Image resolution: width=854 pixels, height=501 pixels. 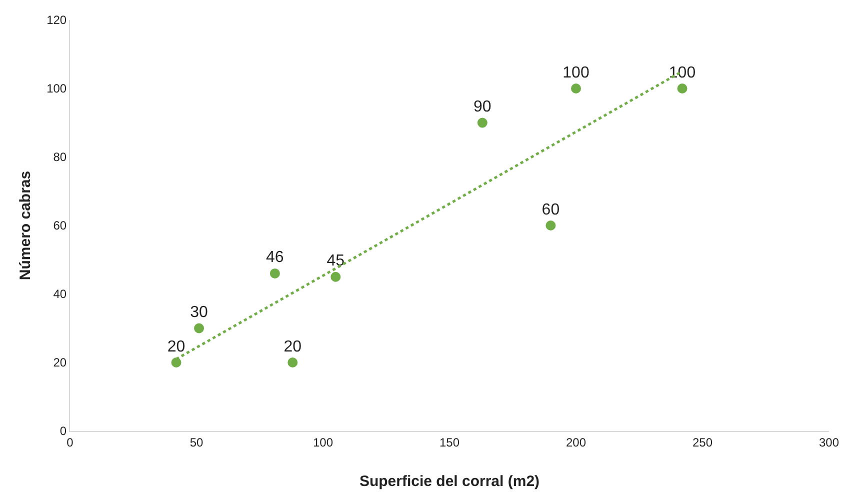 What do you see at coordinates (702, 442) in the screenshot?
I see `x-tick-label: 250` at bounding box center [702, 442].